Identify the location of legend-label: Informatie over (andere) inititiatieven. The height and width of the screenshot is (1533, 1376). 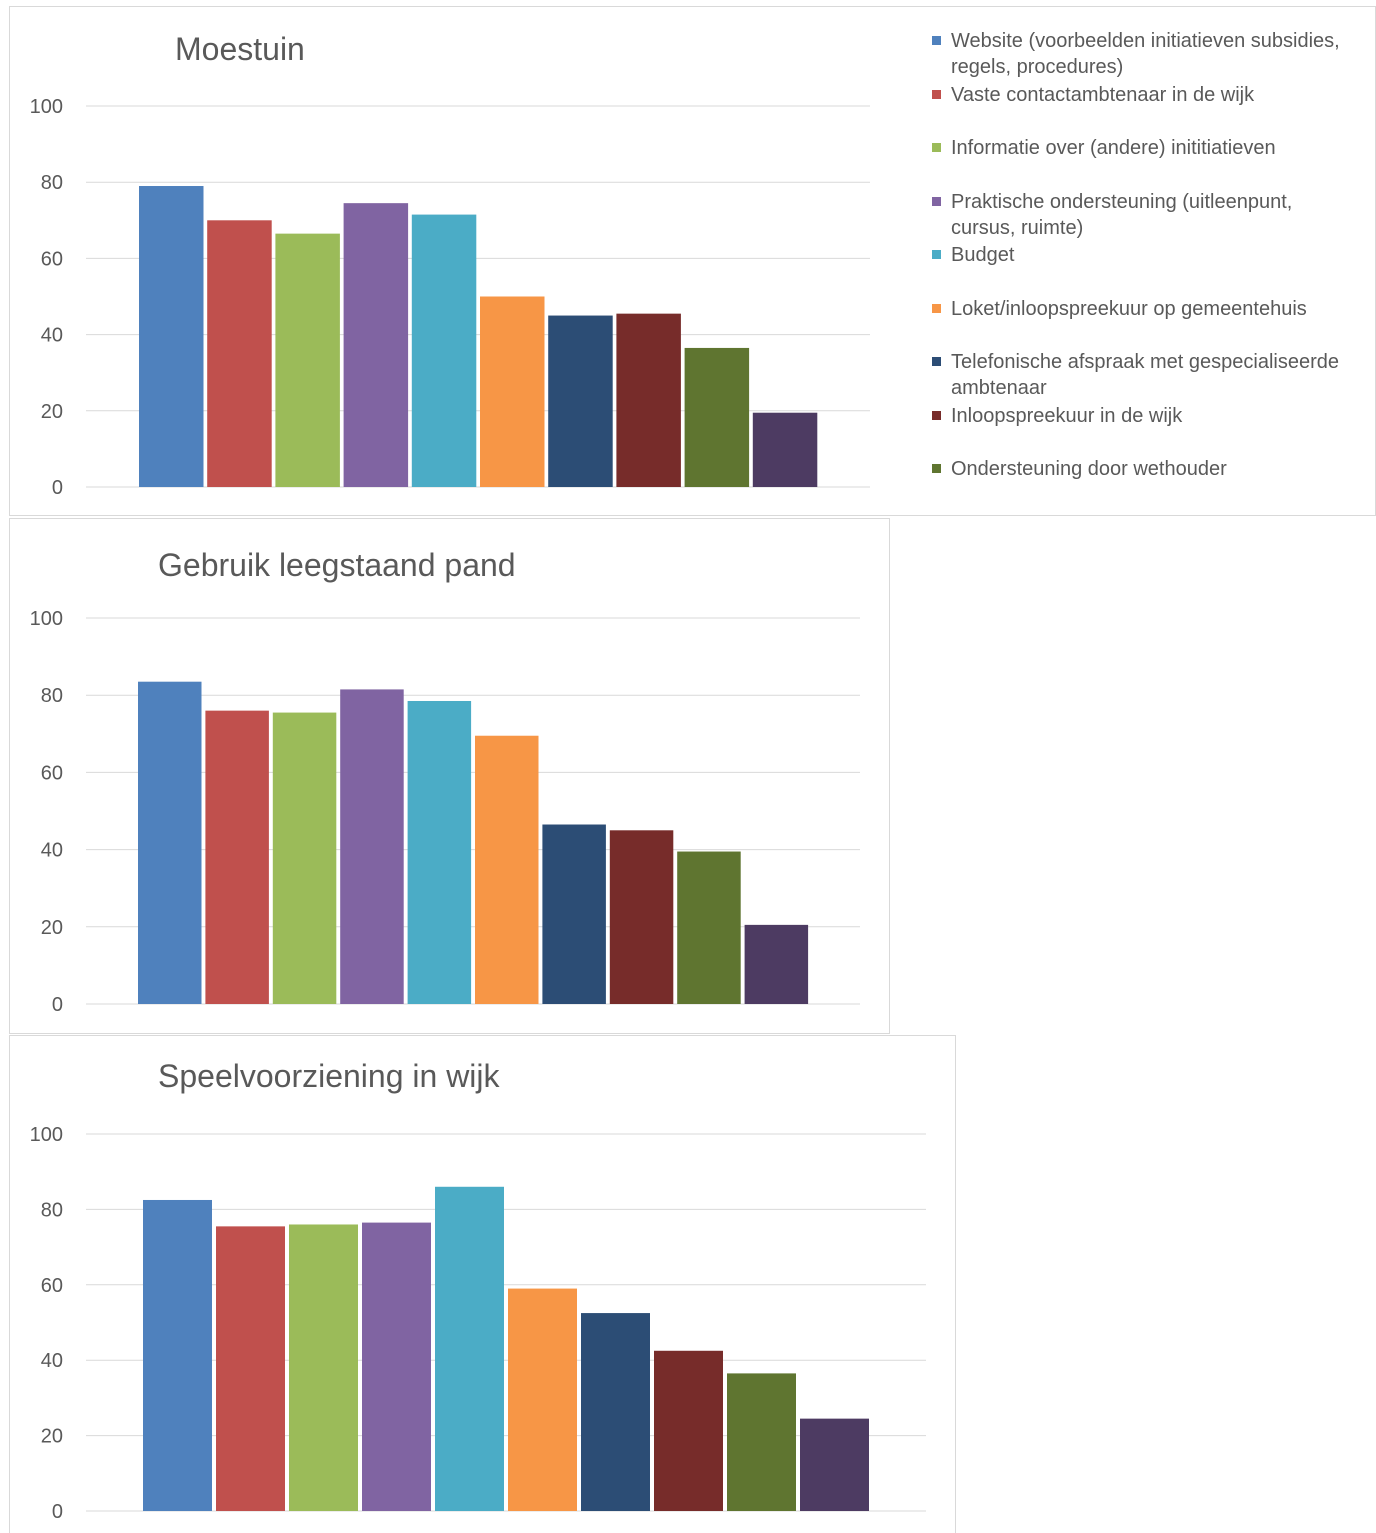
(1113, 148).